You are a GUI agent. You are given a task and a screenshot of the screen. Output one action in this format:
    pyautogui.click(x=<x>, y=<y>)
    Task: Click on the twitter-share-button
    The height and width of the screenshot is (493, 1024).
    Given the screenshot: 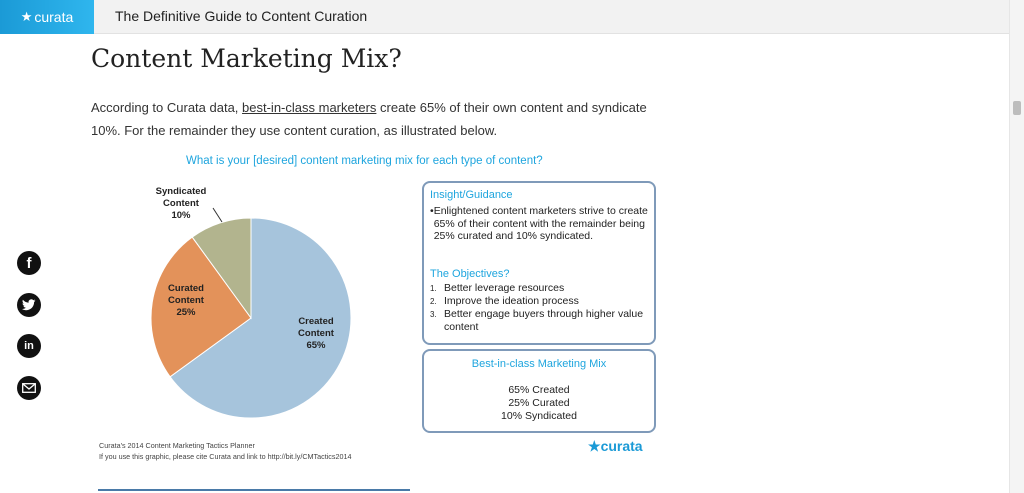 What is the action you would take?
    pyautogui.click(x=29, y=305)
    